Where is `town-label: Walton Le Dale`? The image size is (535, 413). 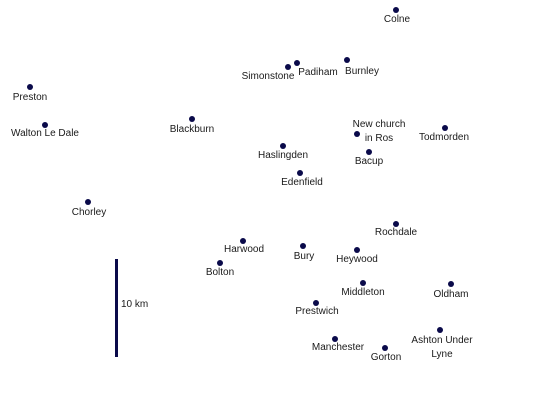 town-label: Walton Le Dale is located at coordinates (45, 133).